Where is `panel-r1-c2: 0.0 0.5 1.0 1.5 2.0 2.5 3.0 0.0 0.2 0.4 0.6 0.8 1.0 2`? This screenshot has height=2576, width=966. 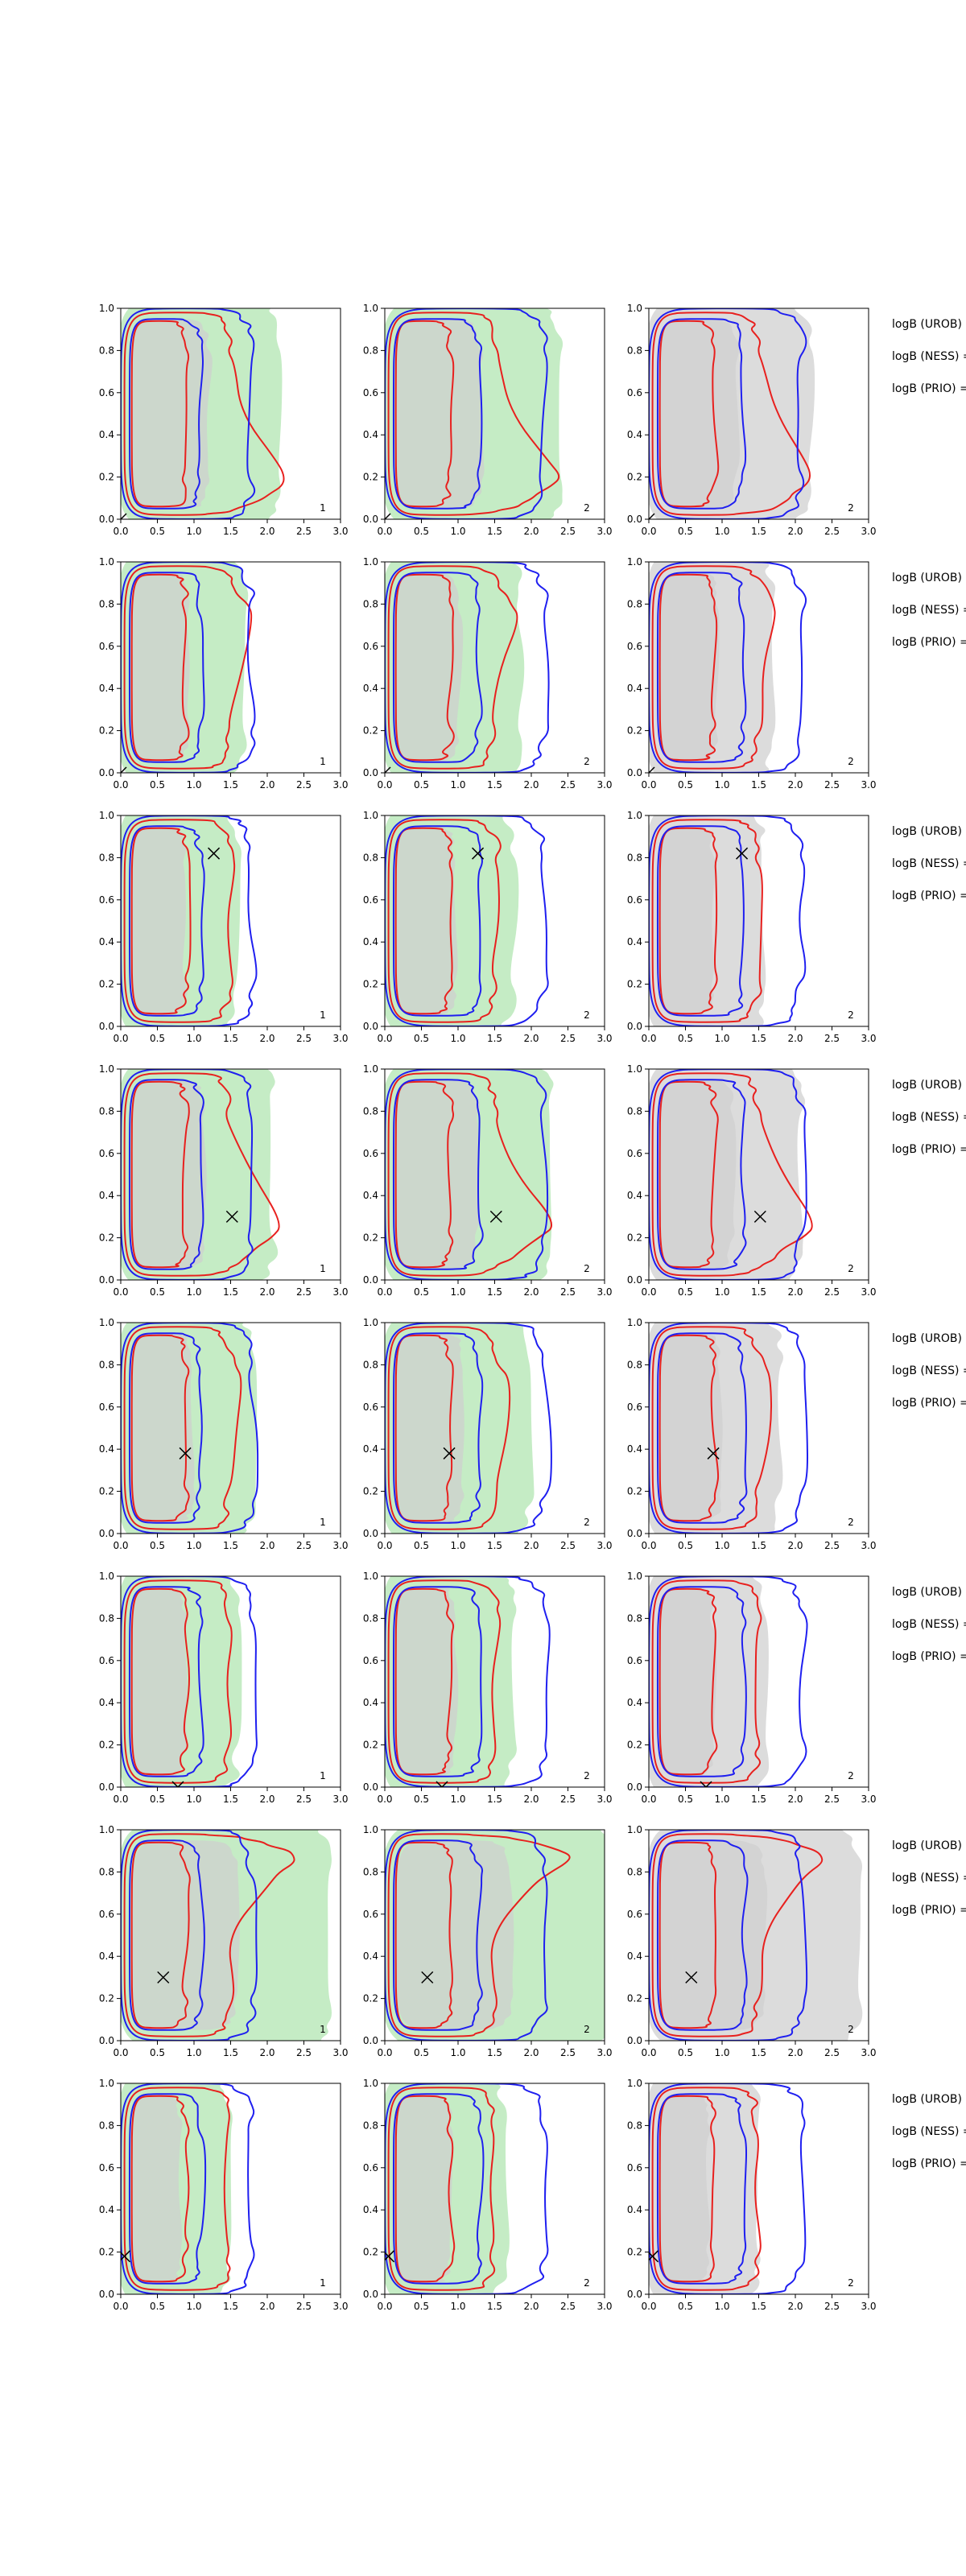
panel-r1-c2: 0.0 0.5 1.0 1.5 2.0 2.5 3.0 0.0 0.2 0.4 0.6 0.8 1.0 2 is located at coordinates (488, 420).